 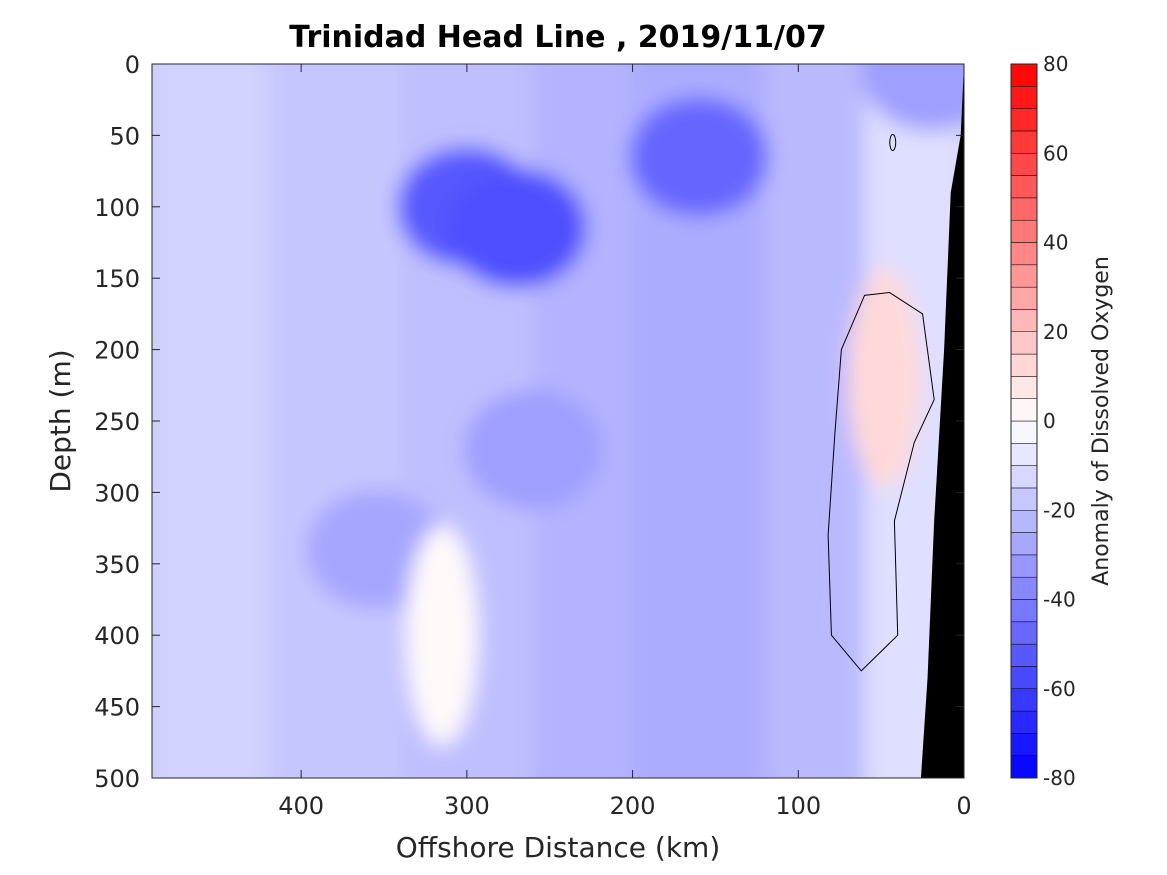 What do you see at coordinates (117, 493) in the screenshot?
I see `y-tick-label: 300` at bounding box center [117, 493].